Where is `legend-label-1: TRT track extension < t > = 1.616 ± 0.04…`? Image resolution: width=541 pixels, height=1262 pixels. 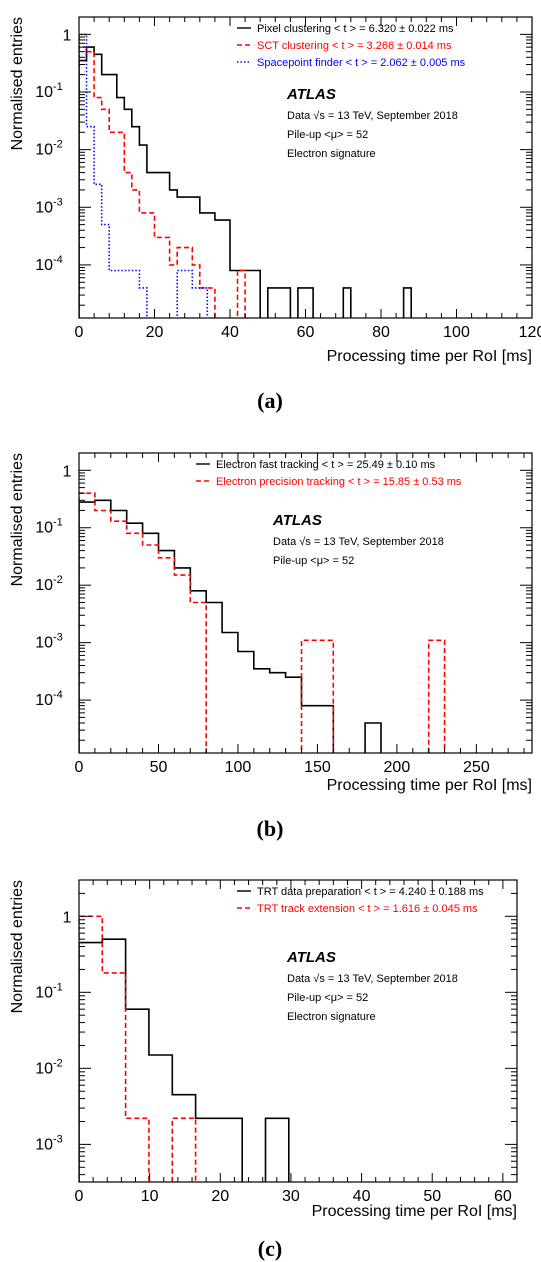
legend-label-1: TRT track extension < t > = 1.616 ± 0.04… is located at coordinates (367, 909).